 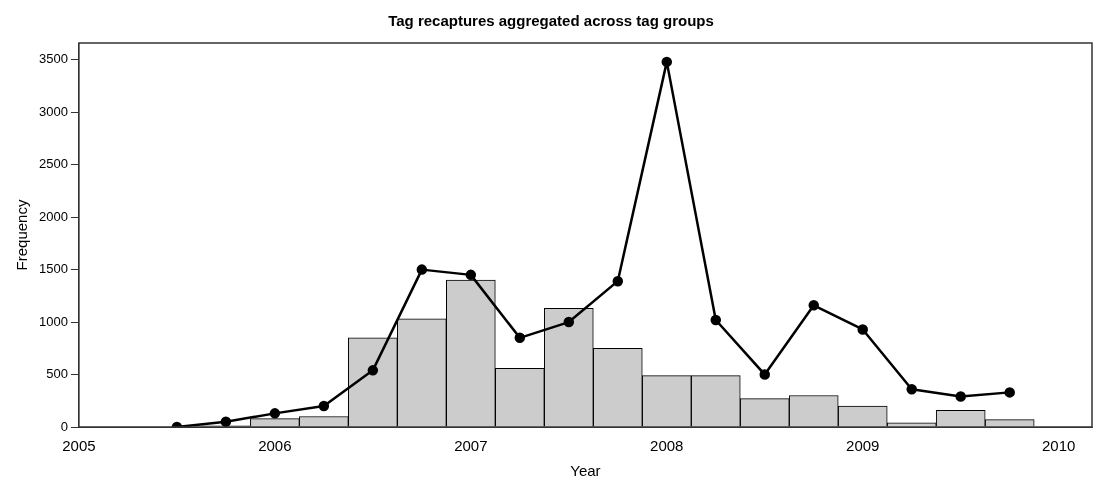 What do you see at coordinates (863, 446) in the screenshot?
I see `x-tick-label: 2009` at bounding box center [863, 446].